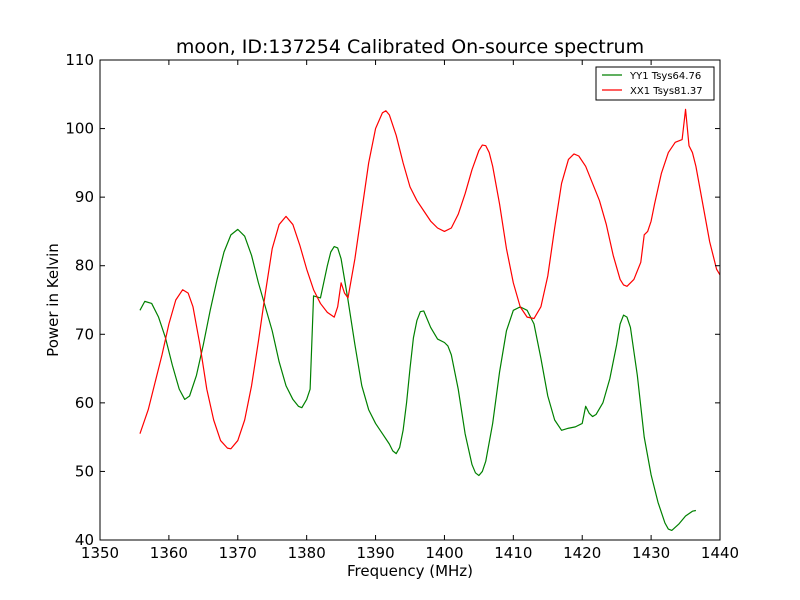 The image size is (800, 600). I want to click on x-tick-label: 1380, so click(307, 553).